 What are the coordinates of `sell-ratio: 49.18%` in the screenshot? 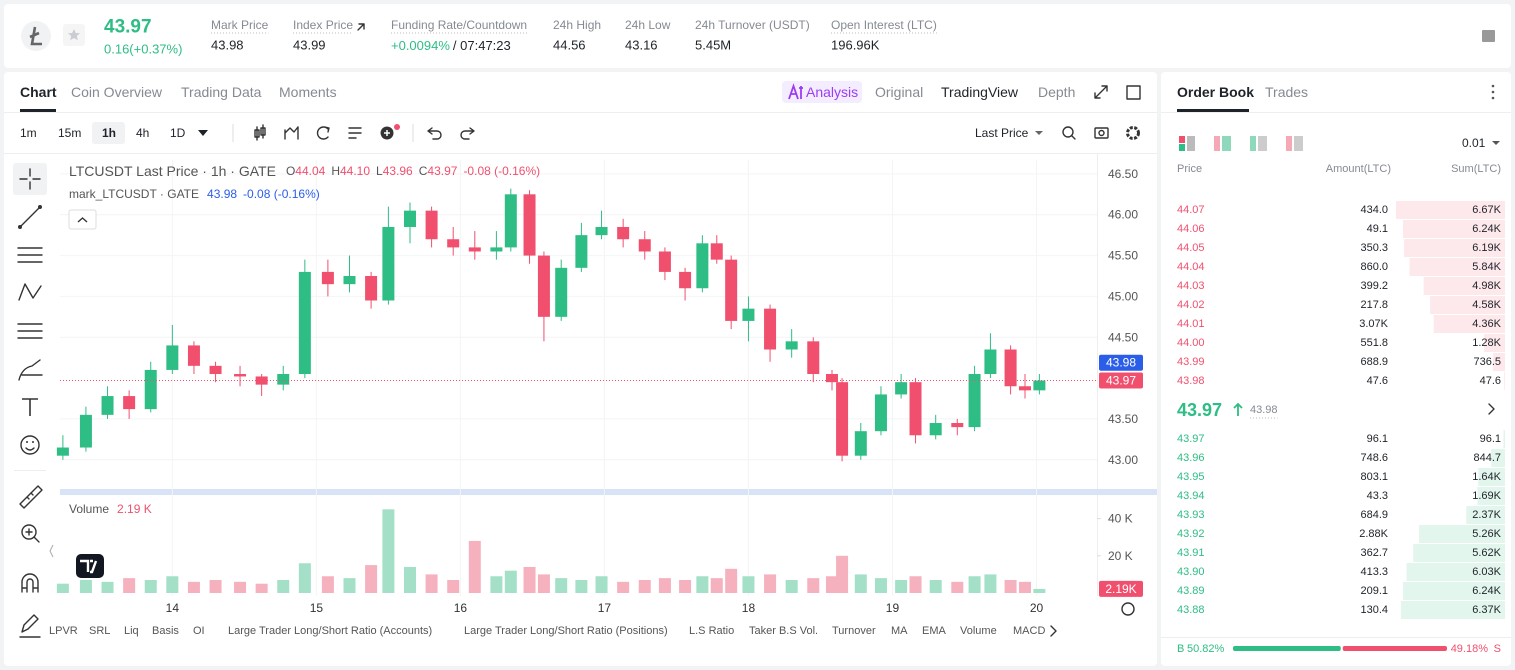 It's located at (1470, 649).